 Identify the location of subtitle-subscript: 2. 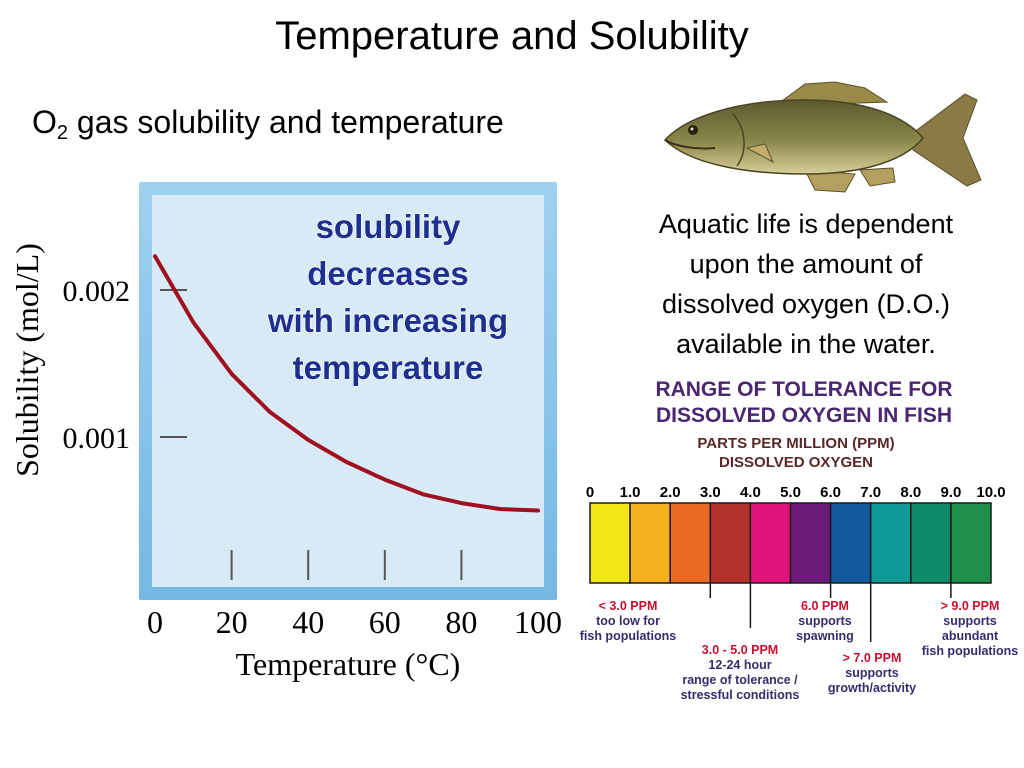
(62, 133).